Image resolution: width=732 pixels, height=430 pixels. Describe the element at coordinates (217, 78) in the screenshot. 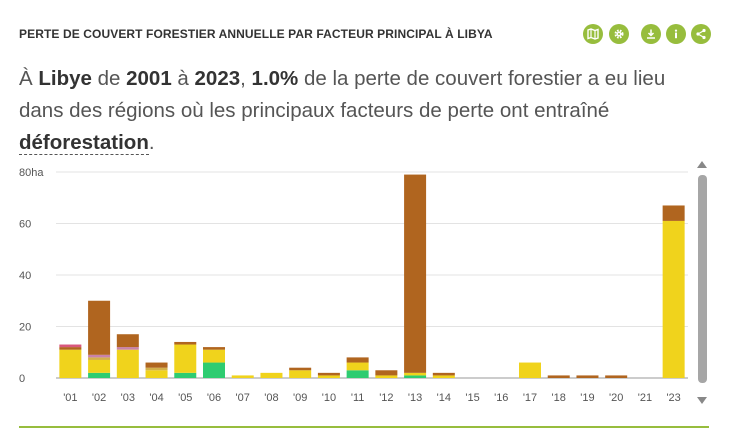

I see `end-year: 2023` at that location.